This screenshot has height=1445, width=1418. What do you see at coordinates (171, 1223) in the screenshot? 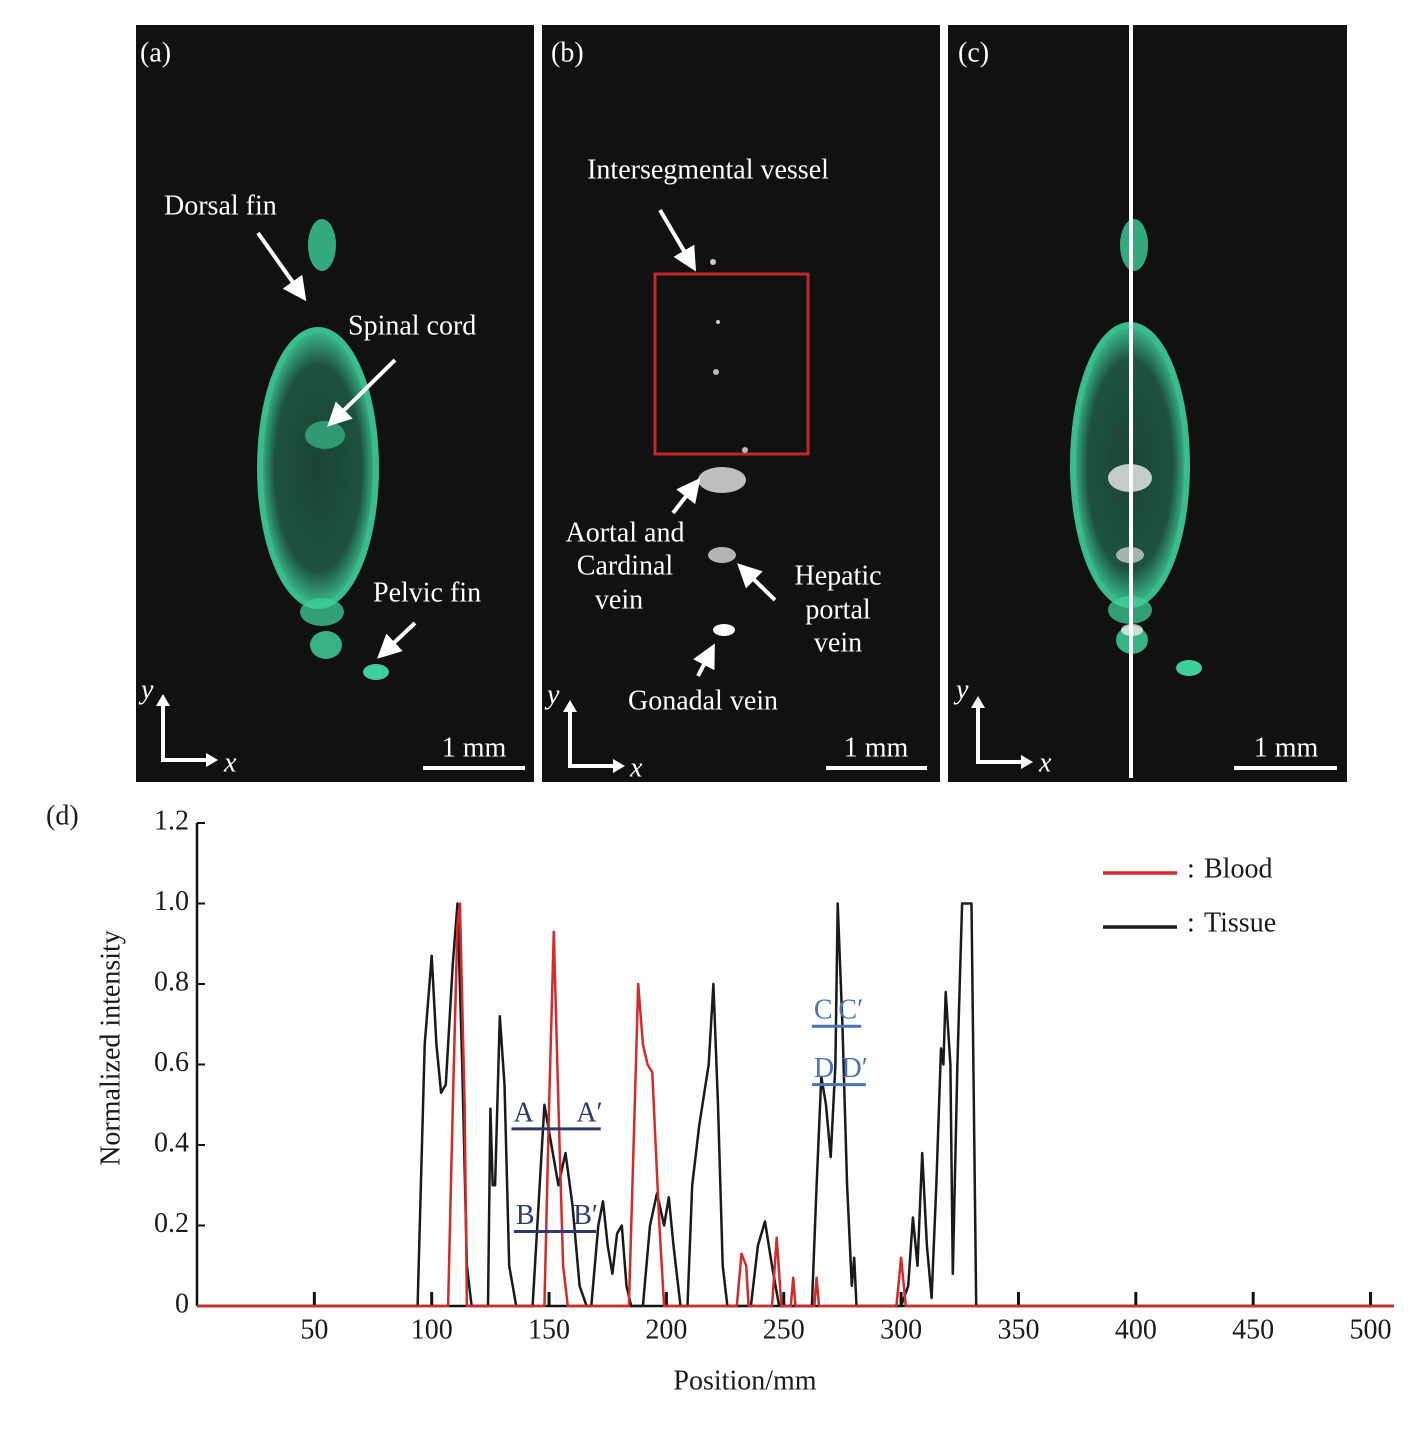
I see `y-tick-label: 0.2` at bounding box center [171, 1223].